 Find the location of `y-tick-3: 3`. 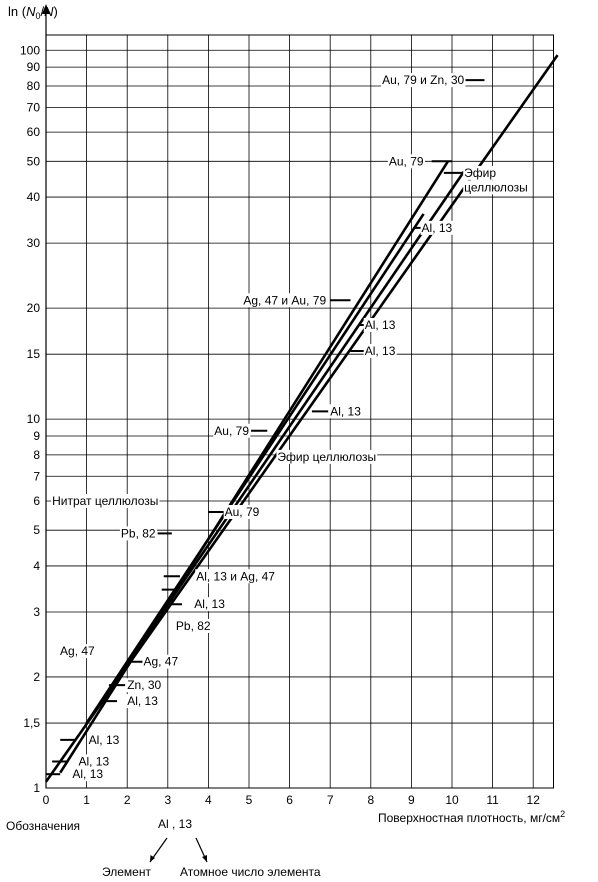

y-tick-3: 3 is located at coordinates (36, 612).